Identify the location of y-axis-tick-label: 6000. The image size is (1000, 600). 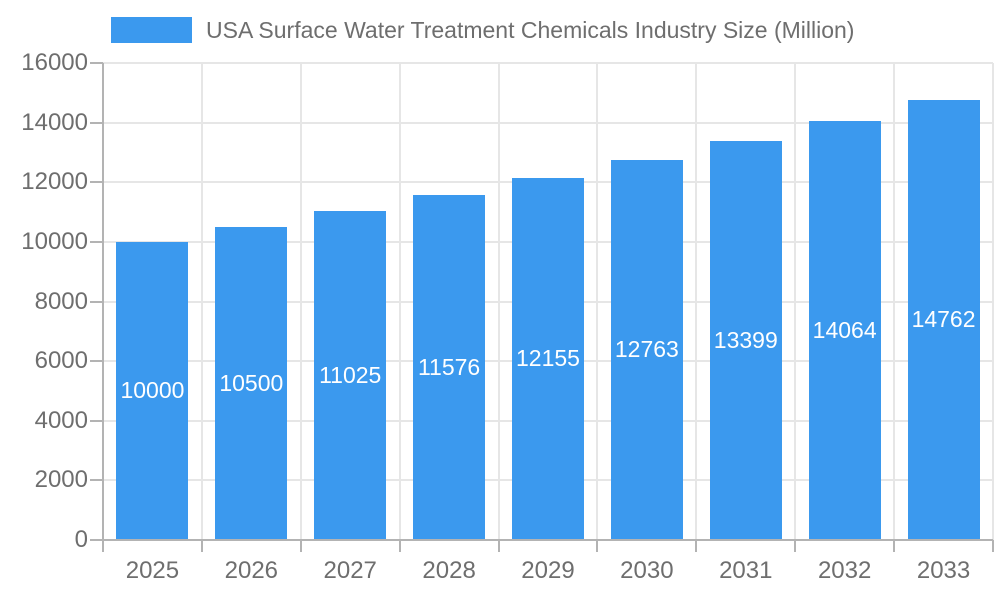
(61, 361).